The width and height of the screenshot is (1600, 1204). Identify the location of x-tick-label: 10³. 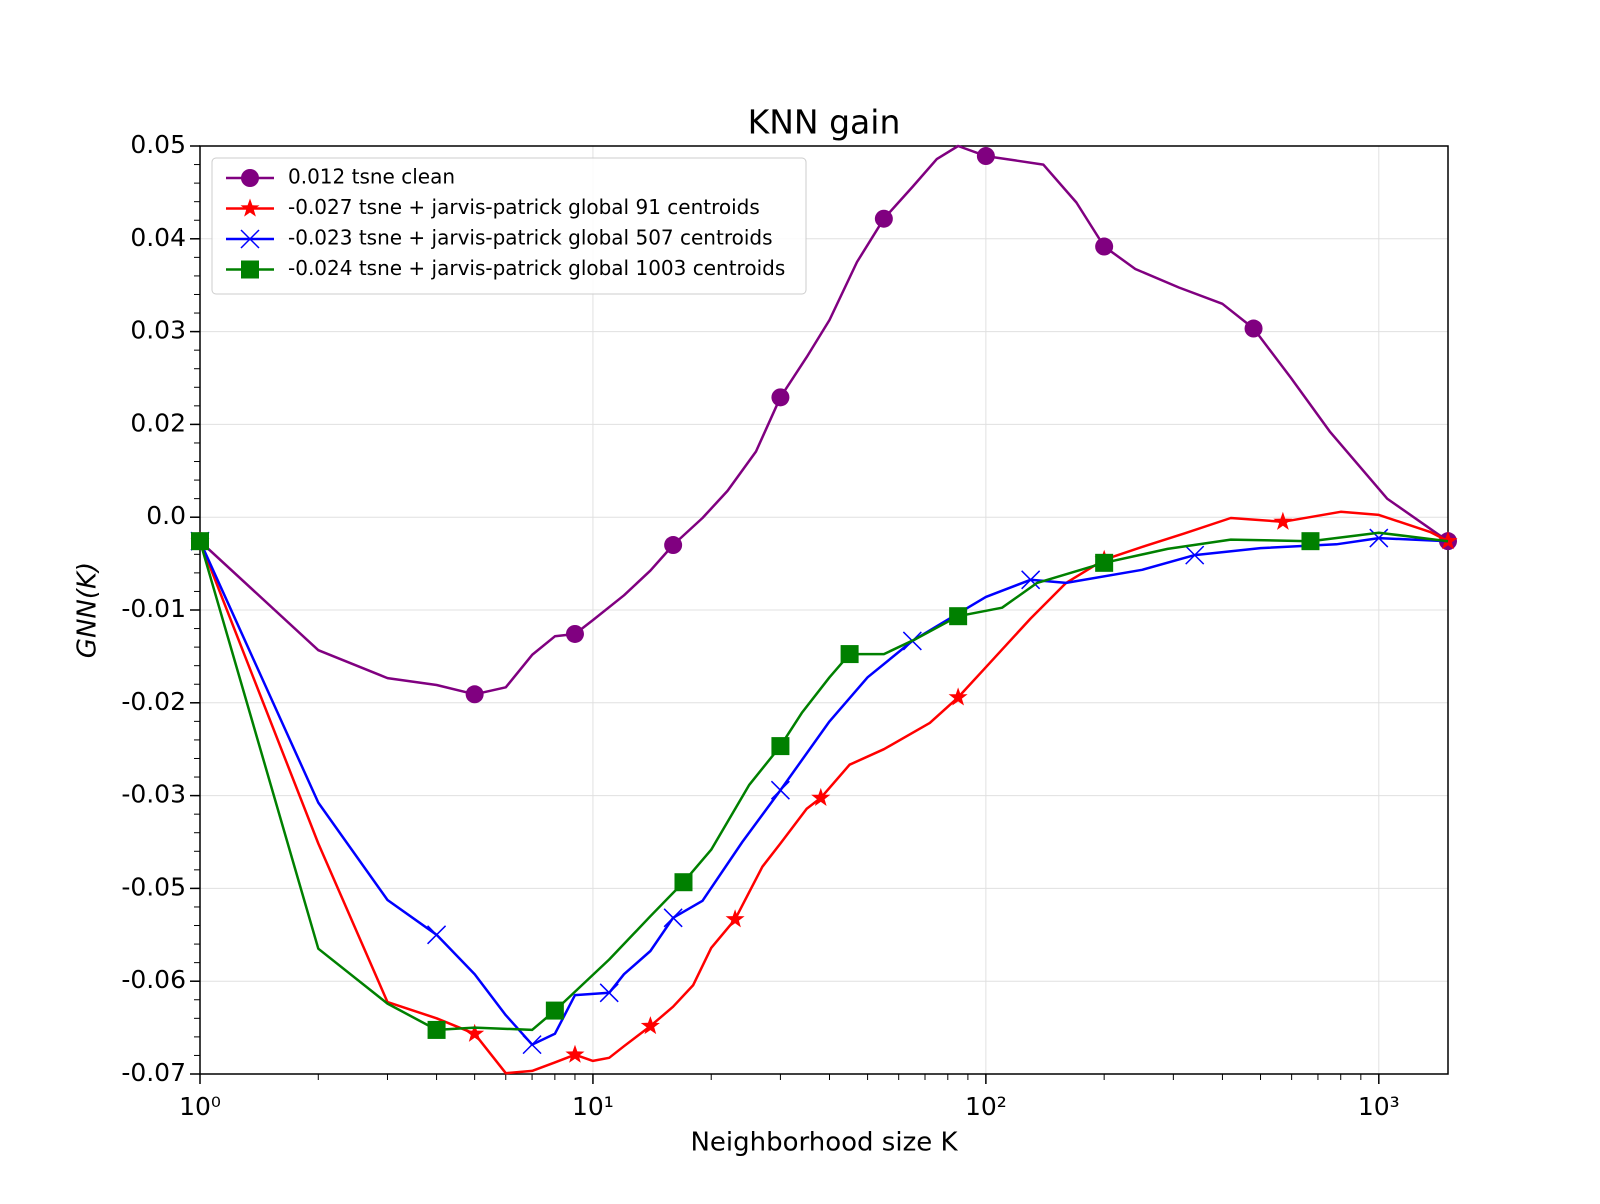
(1379, 1106).